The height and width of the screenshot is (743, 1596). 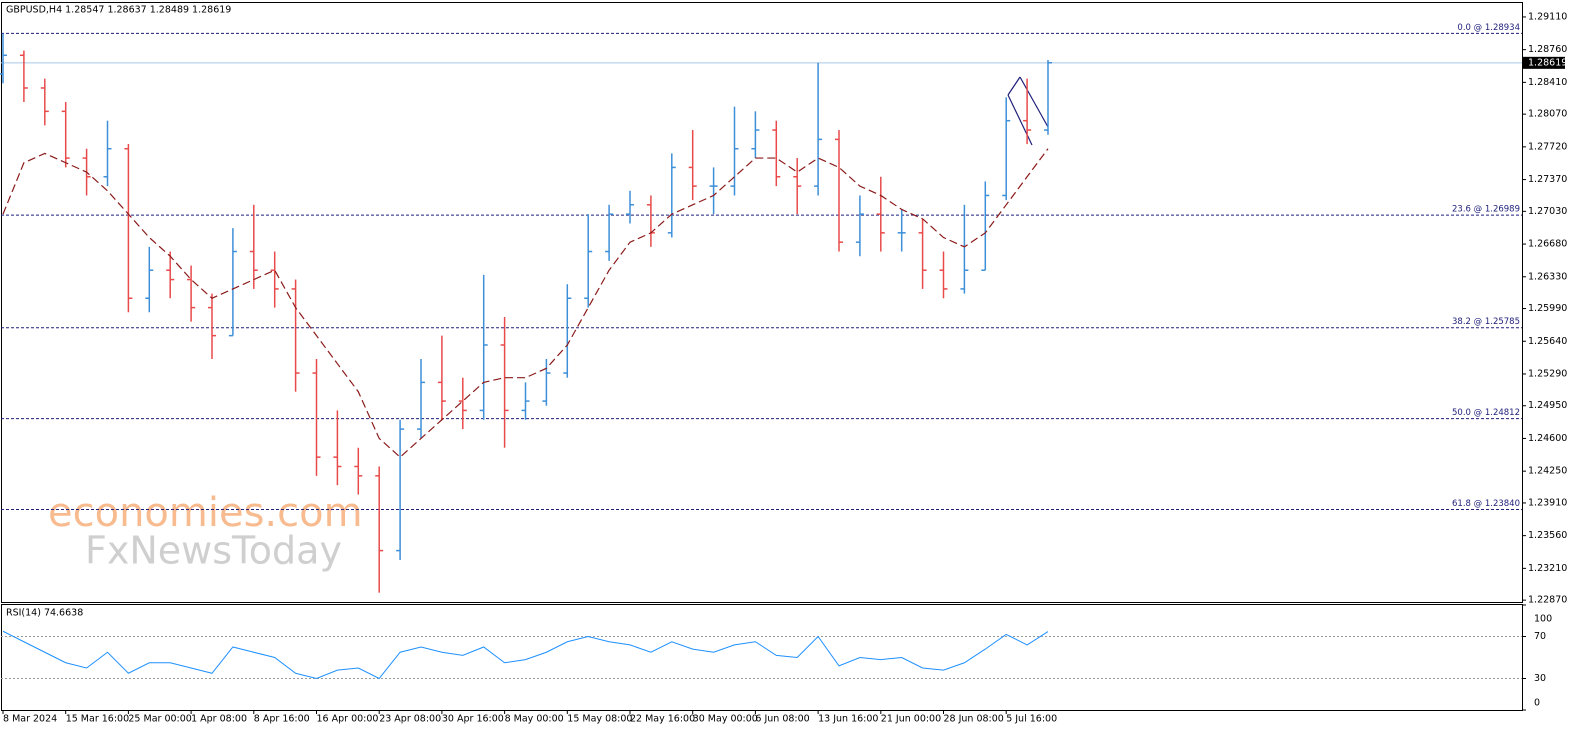 I want to click on y-tick-label: 1.25990, so click(x=1547, y=308).